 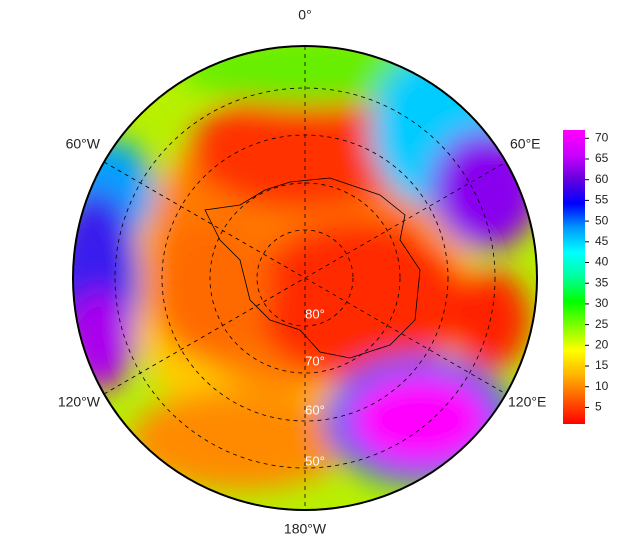 I want to click on longitude-label: 120°E, so click(x=527, y=402).